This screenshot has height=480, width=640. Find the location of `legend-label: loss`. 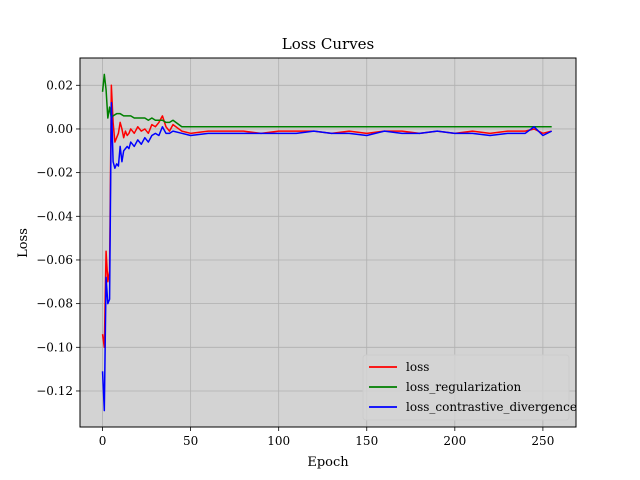

legend-label: loss is located at coordinates (417, 367).